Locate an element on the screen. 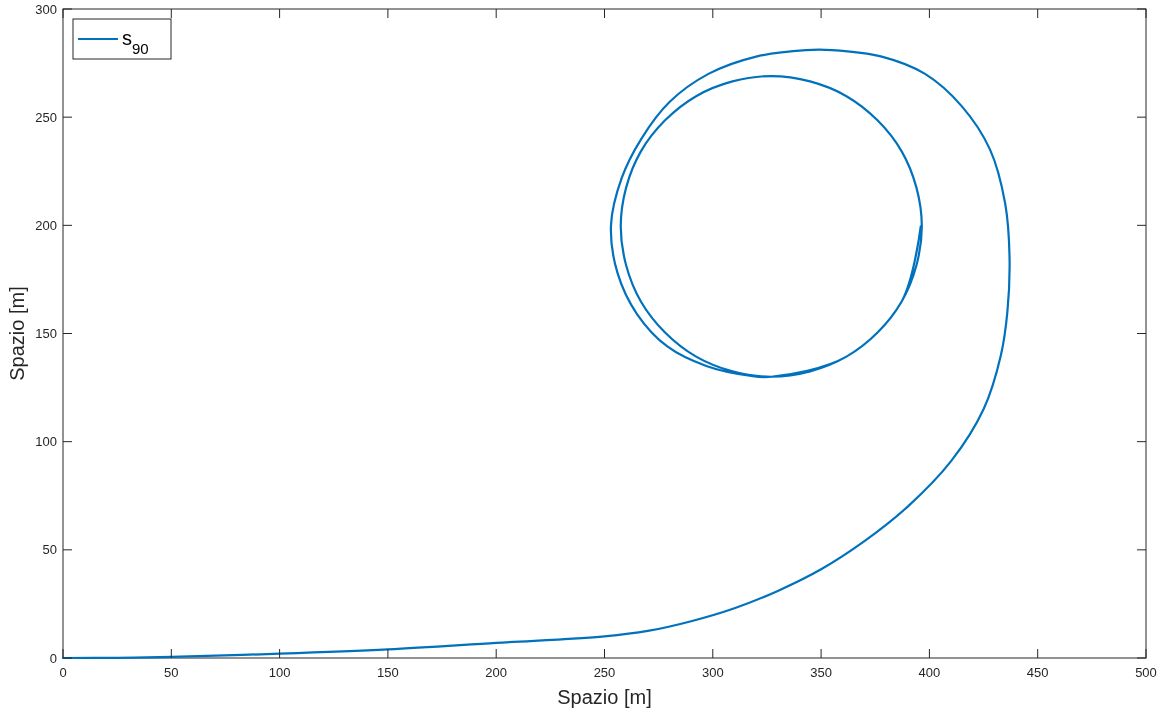  y-axis-title: Spazio [m] is located at coordinates (17, 333).